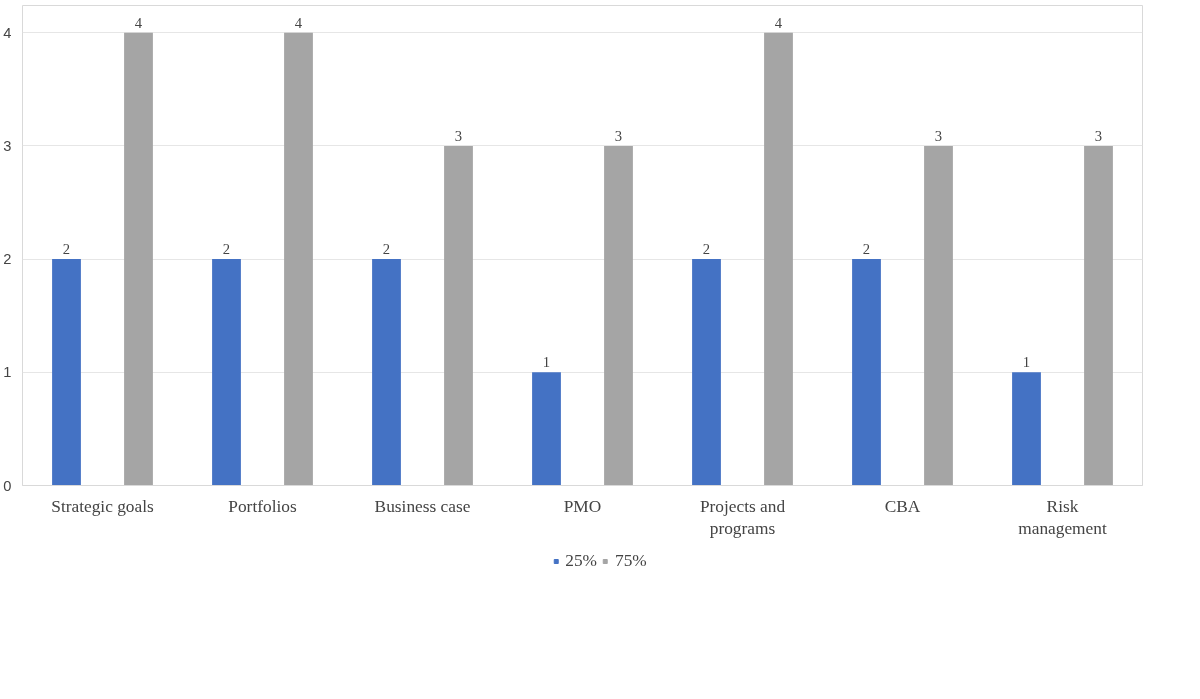  What do you see at coordinates (7, 145) in the screenshot?
I see `y-tick-label: 3` at bounding box center [7, 145].